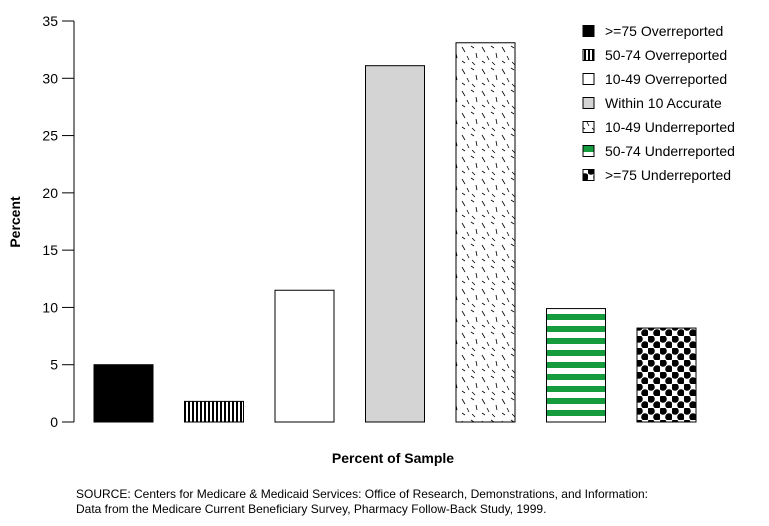 The height and width of the screenshot is (526, 769). I want to click on y-tick-label: 5, so click(54, 365).